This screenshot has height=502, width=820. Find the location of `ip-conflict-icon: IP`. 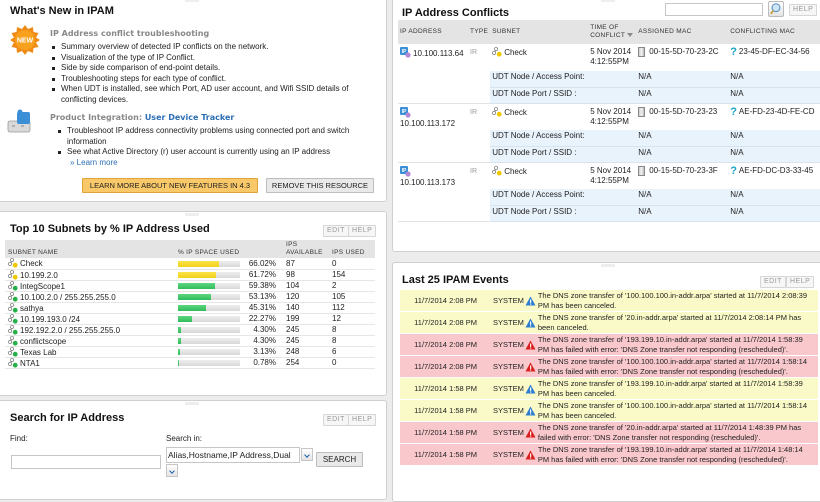

ip-conflict-icon: IP is located at coordinates (405, 52).